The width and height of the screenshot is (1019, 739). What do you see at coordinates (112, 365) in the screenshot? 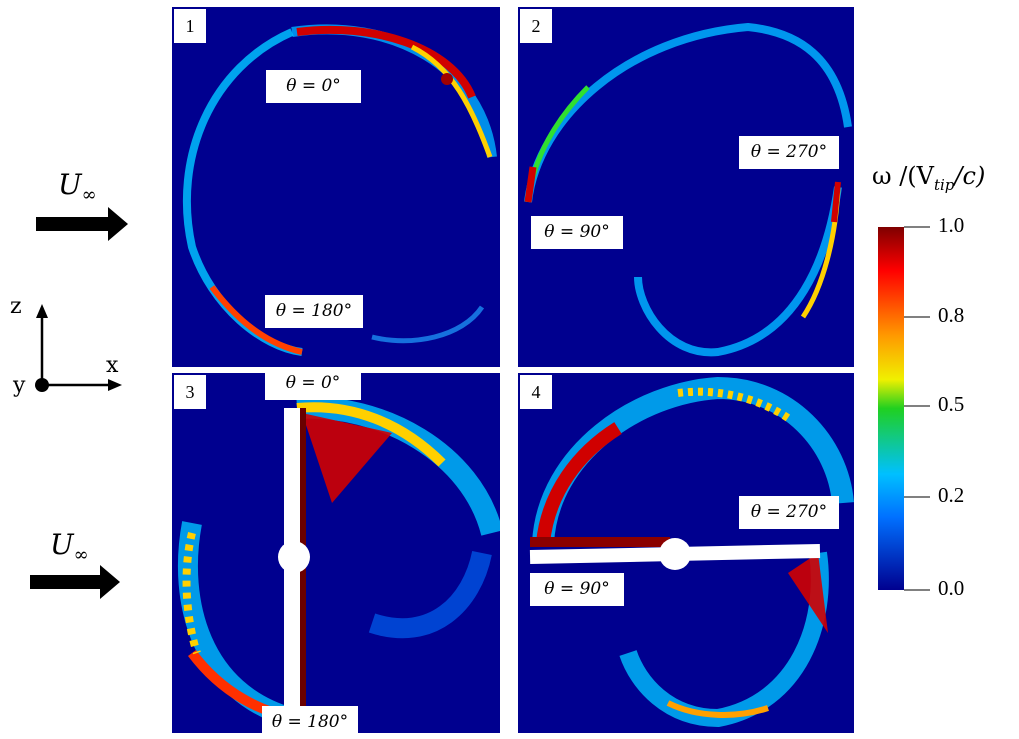
I see `x-axis-label: x` at bounding box center [112, 365].